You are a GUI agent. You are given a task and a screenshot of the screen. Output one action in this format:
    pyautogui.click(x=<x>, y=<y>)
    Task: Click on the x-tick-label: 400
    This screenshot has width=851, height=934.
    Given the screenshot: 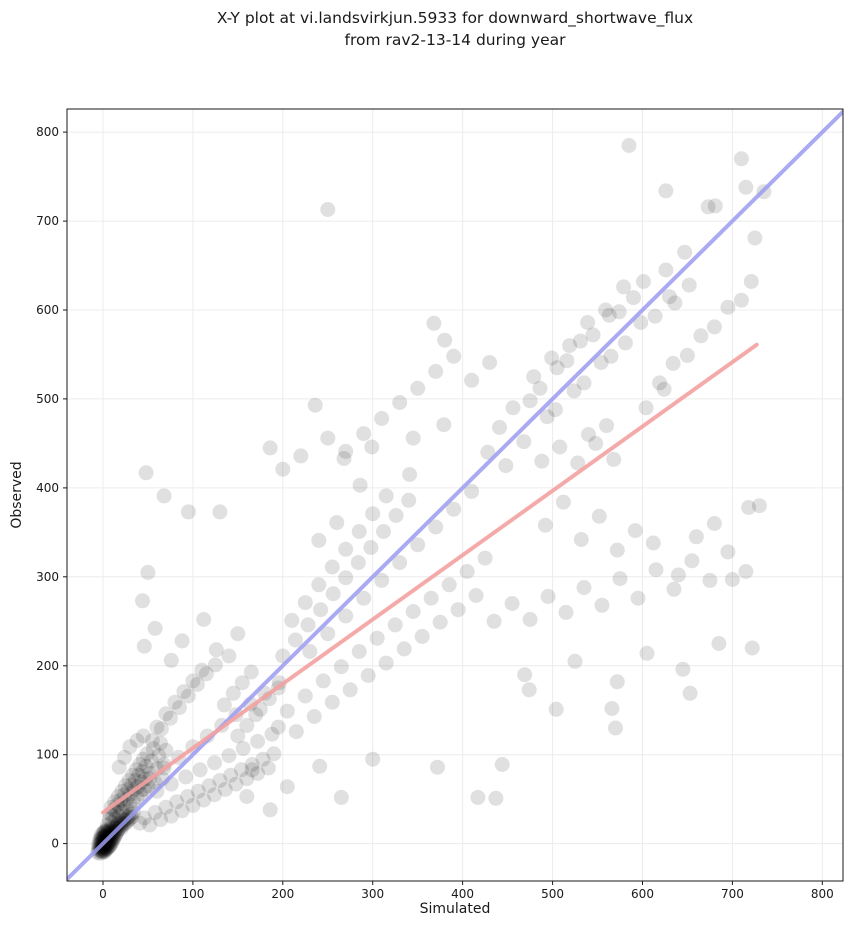 What is the action you would take?
    pyautogui.click(x=462, y=894)
    